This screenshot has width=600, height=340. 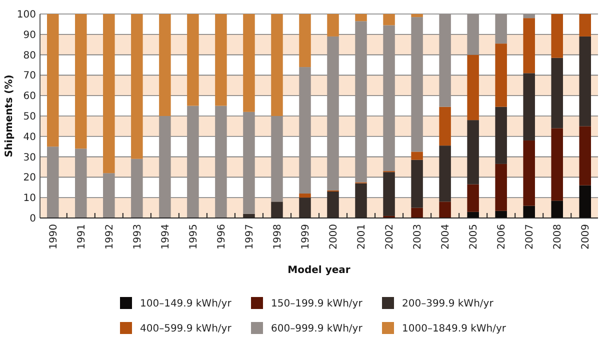 What do you see at coordinates (448, 304) in the screenshot?
I see `legend-label: 200–399.9 kWh/yr` at bounding box center [448, 304].